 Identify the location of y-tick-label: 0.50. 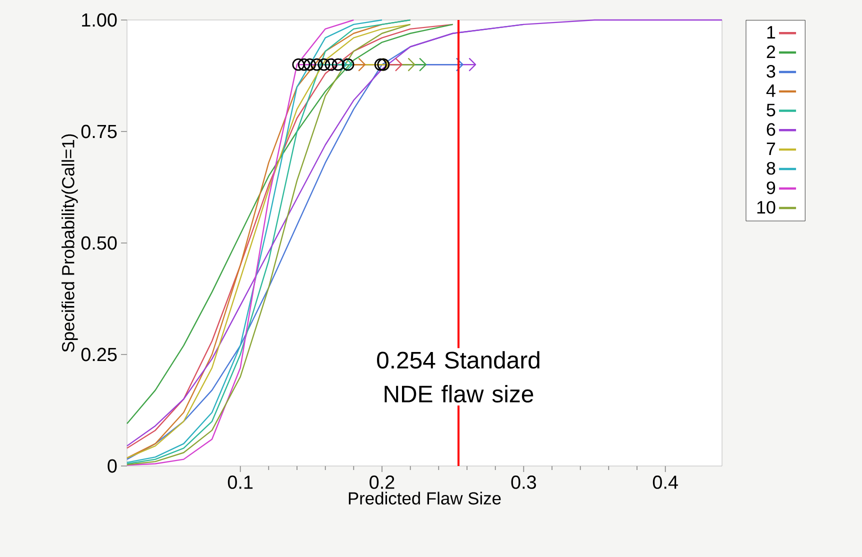
(99, 243).